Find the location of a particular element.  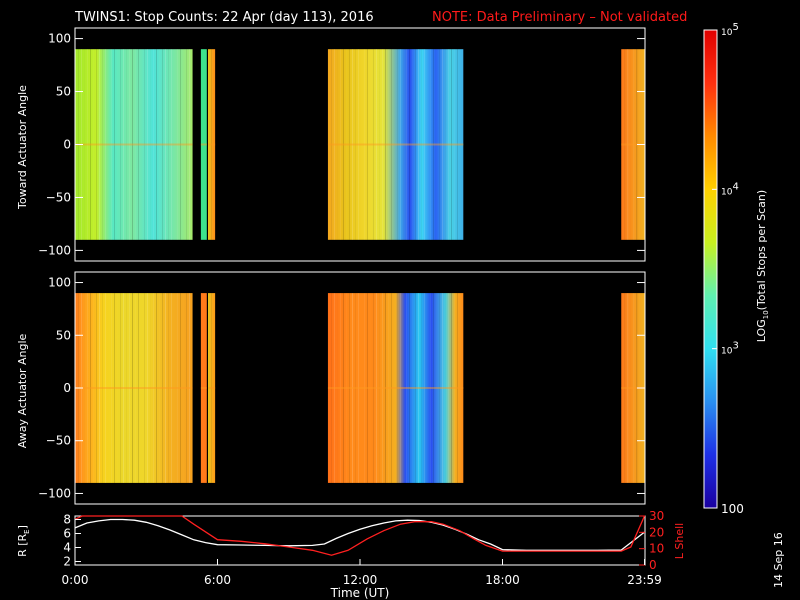

x-tick-label: 12:00 is located at coordinates (360, 580).